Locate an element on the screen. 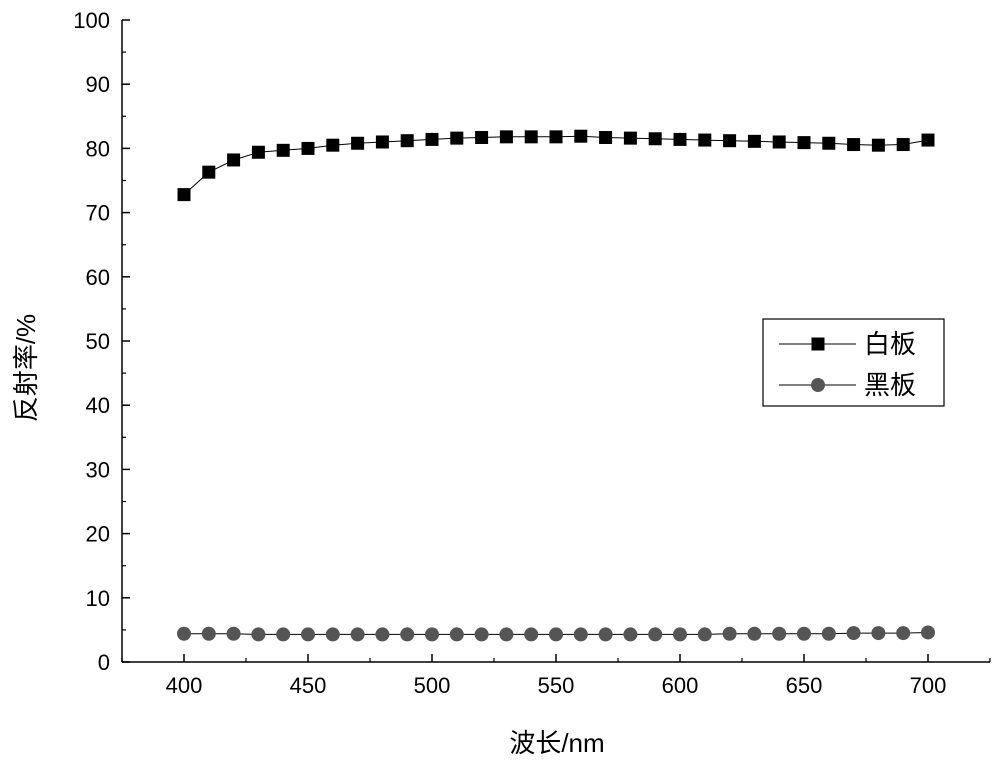  y-tick-label: 30 is located at coordinates (98, 469).